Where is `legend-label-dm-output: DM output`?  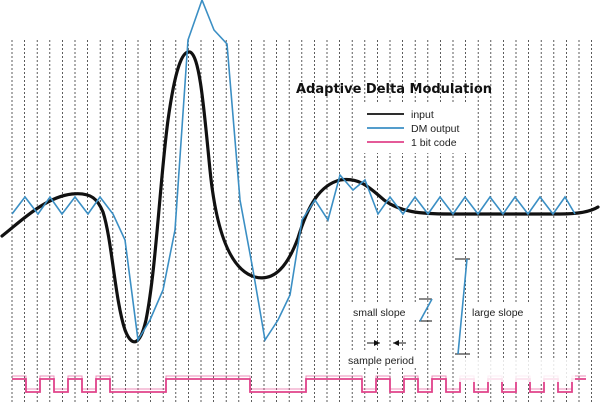 legend-label-dm-output: DM output is located at coordinates (435, 129).